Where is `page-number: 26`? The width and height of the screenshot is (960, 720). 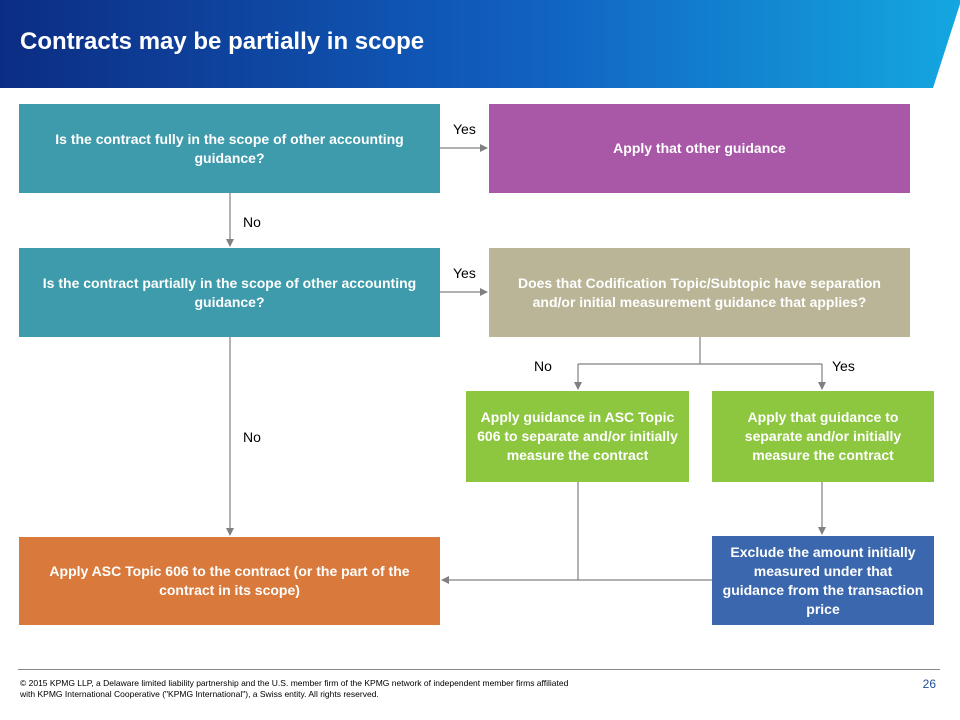
page-number: 26 is located at coordinates (929, 684).